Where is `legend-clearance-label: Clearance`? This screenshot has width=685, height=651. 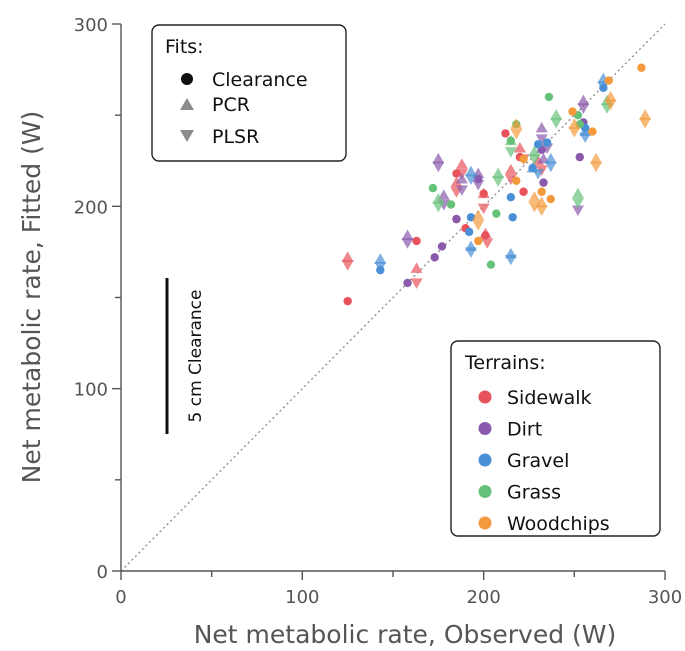 legend-clearance-label: Clearance is located at coordinates (260, 80).